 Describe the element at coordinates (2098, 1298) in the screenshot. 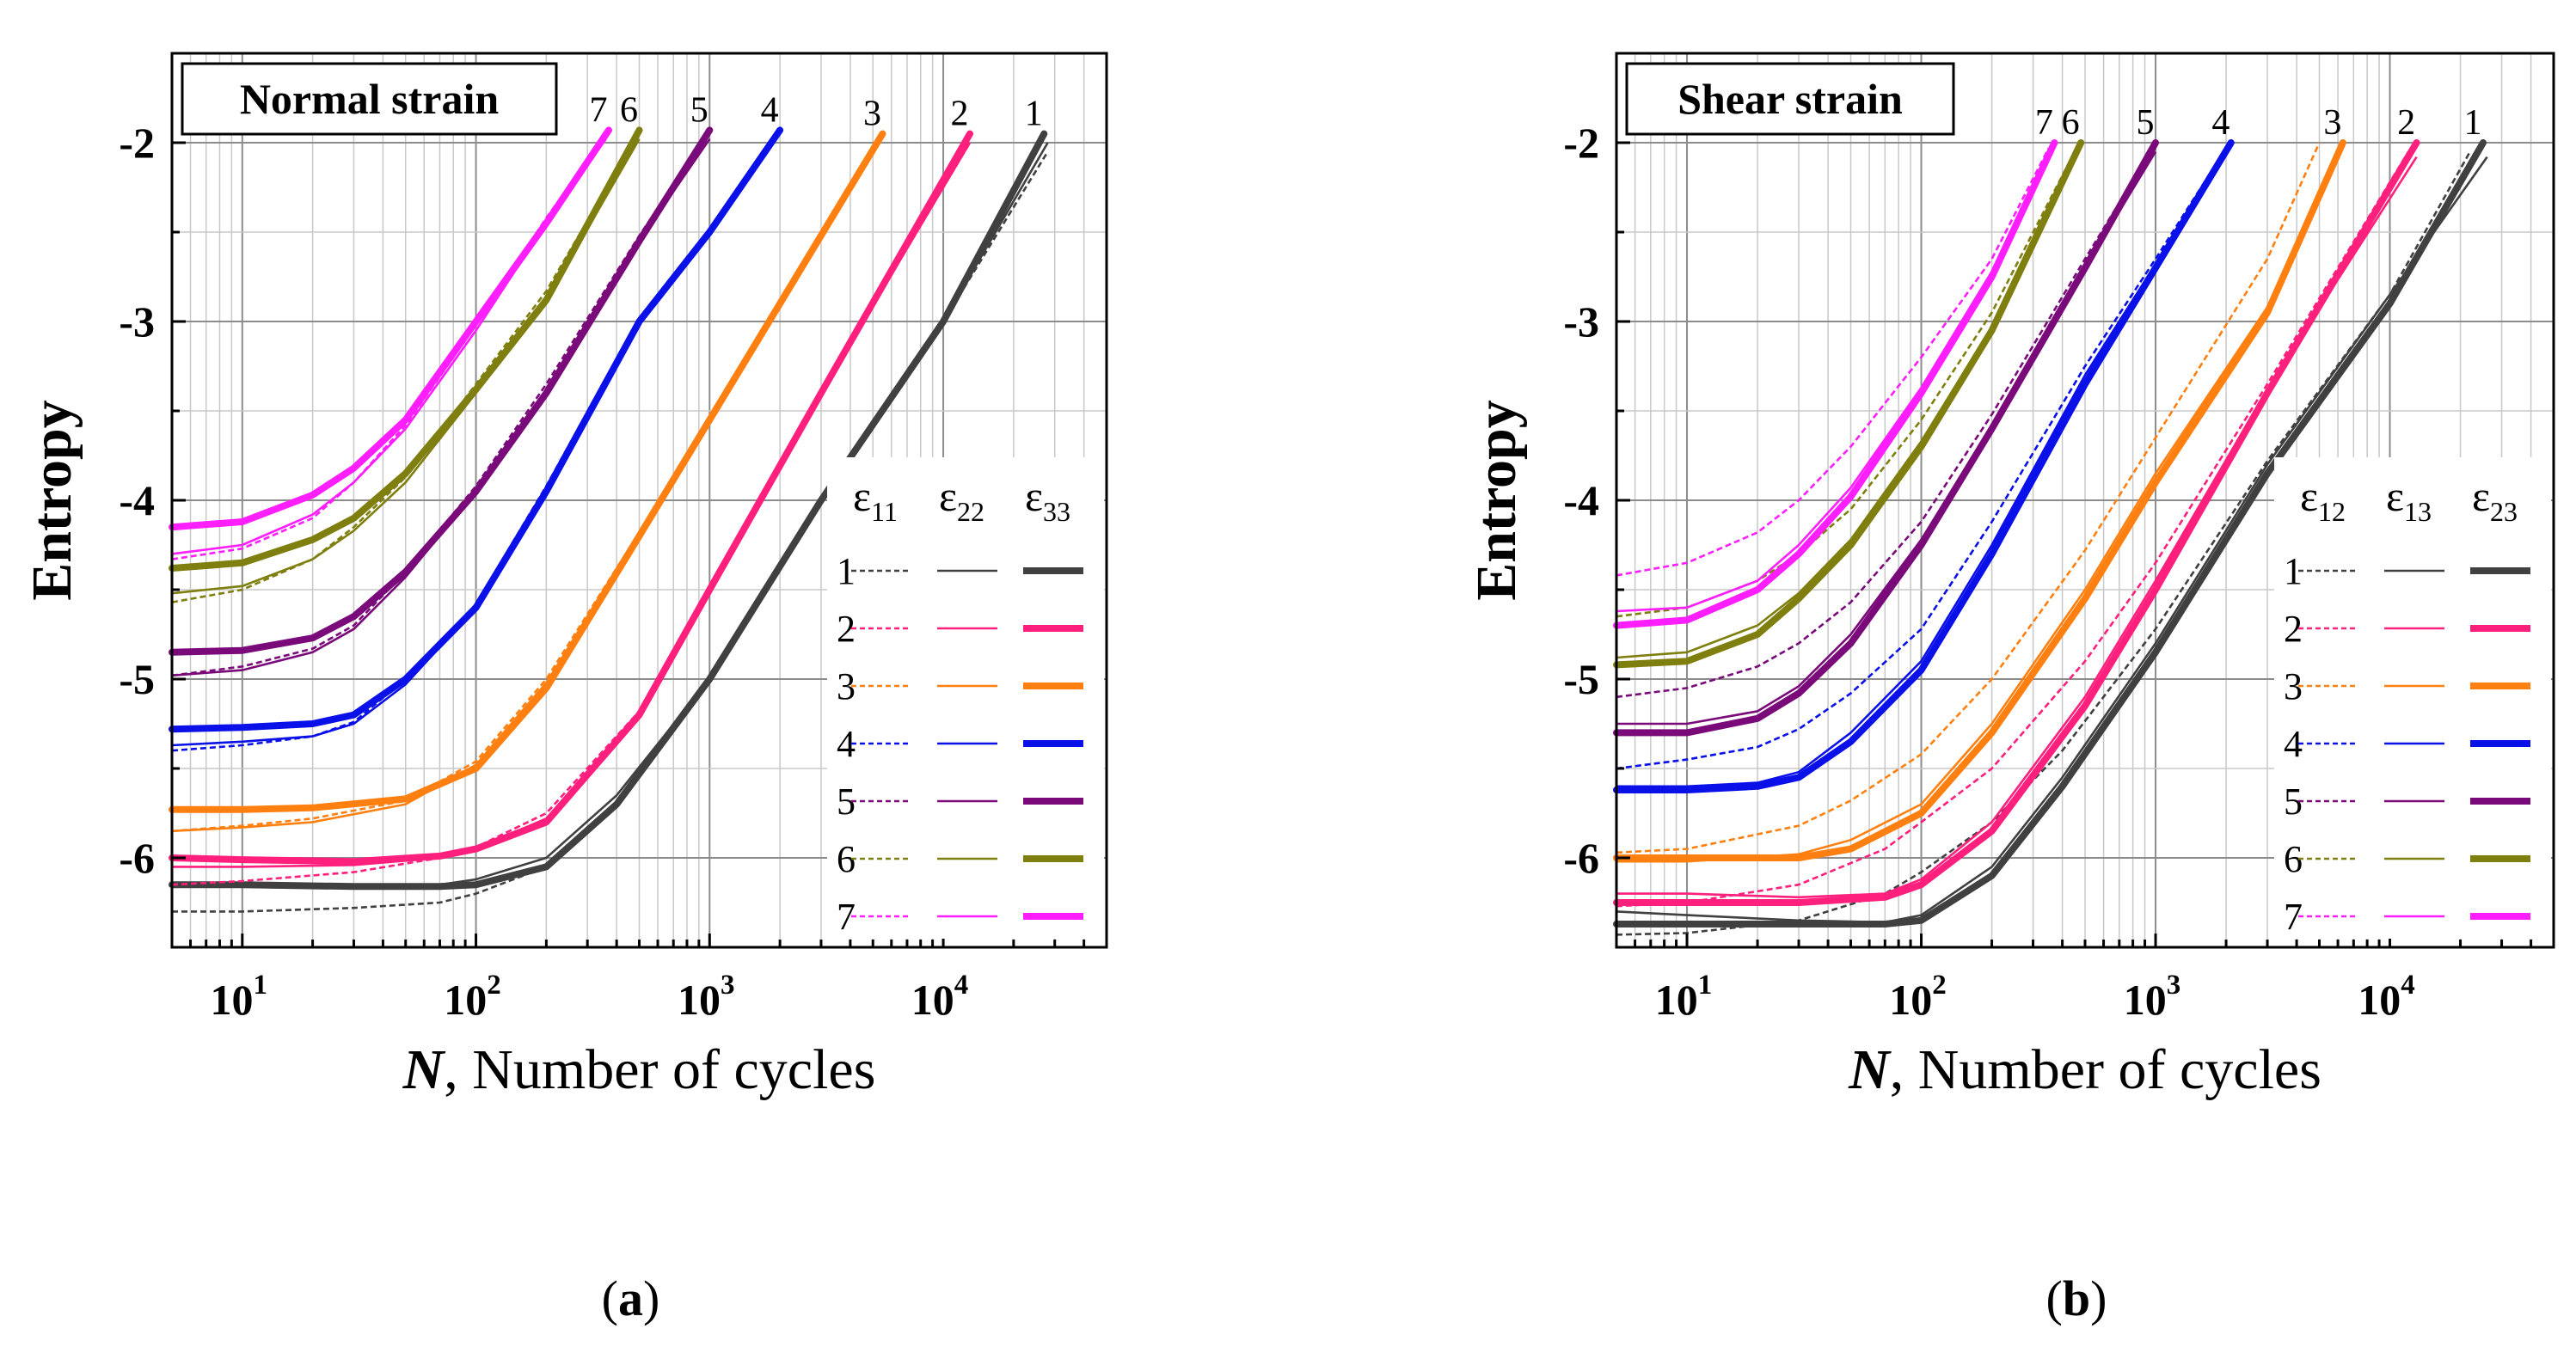

I see `panel-label-close: )` at that location.